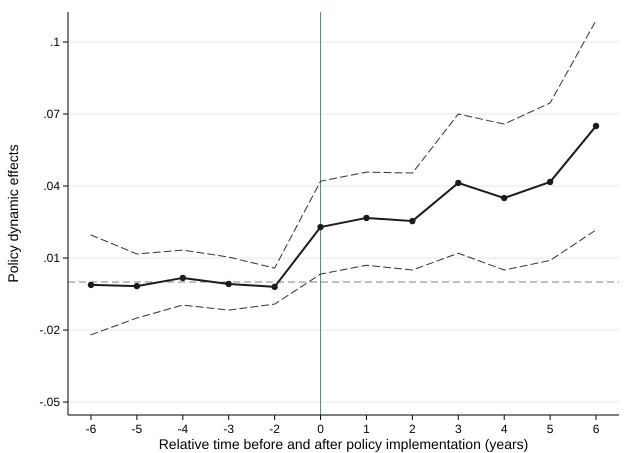  I want to click on y-tick-label: .07, so click(51, 114).